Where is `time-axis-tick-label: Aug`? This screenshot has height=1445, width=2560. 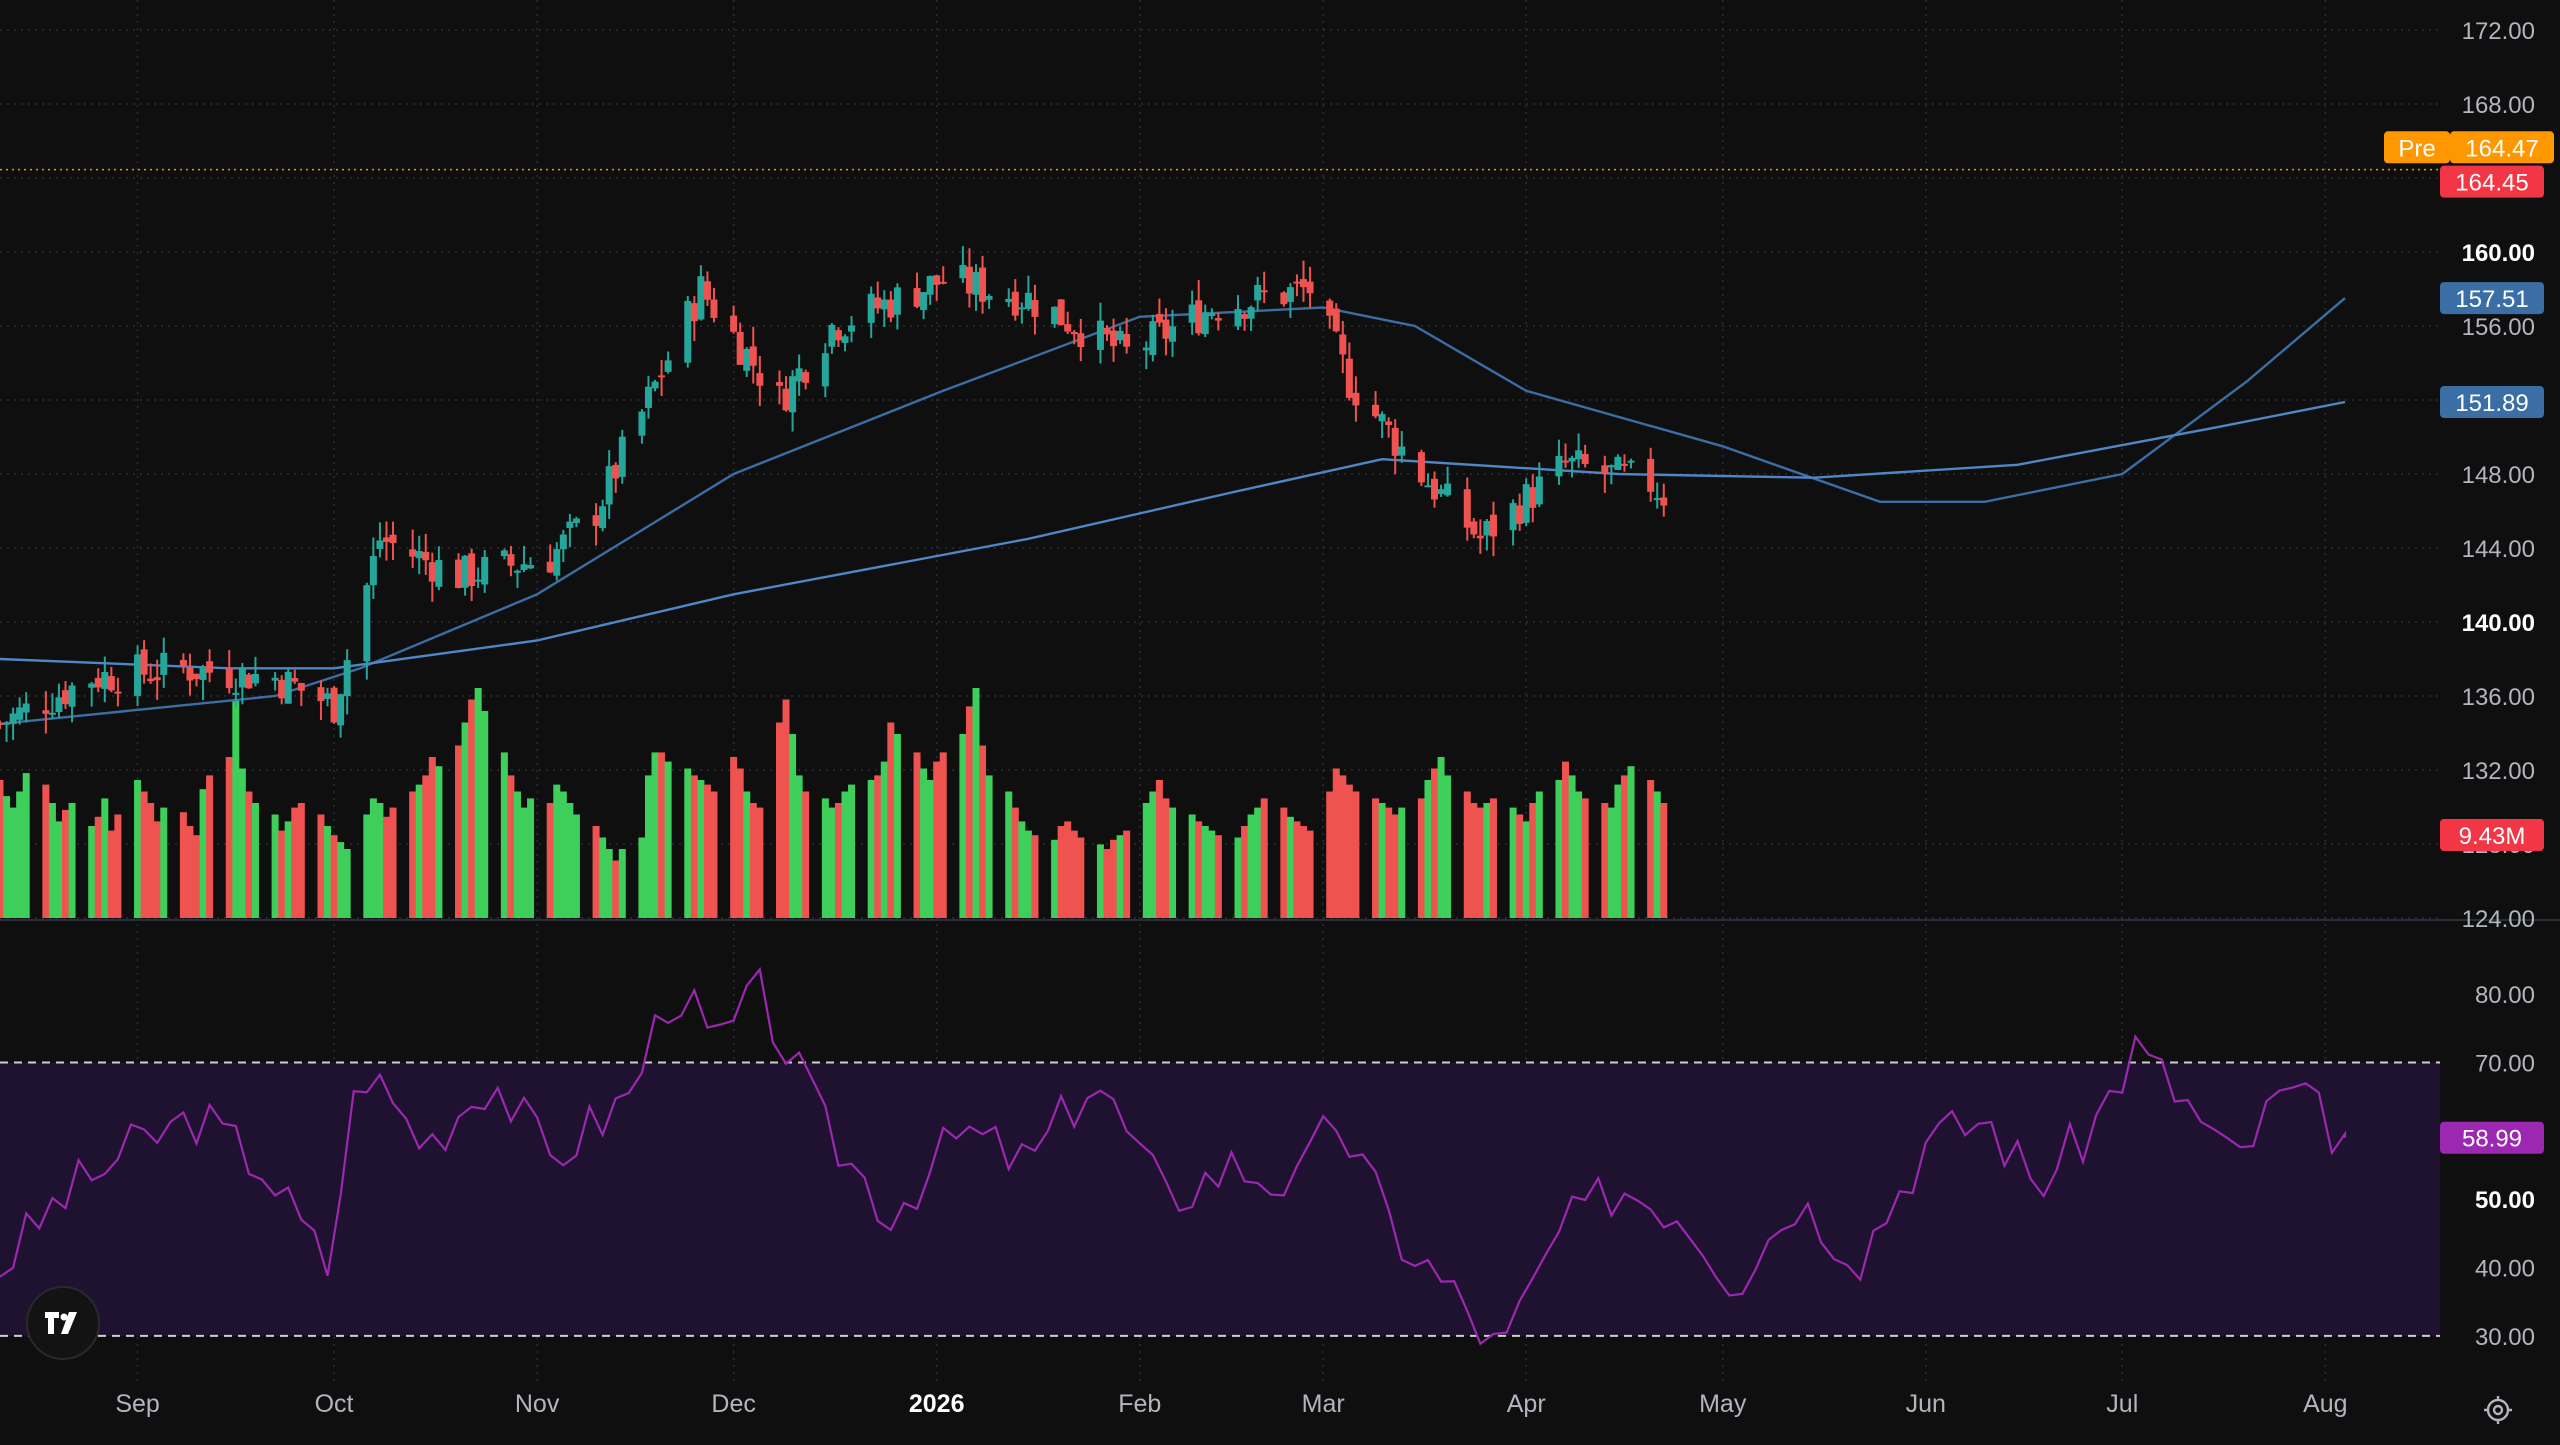 time-axis-tick-label: Aug is located at coordinates (2325, 1404).